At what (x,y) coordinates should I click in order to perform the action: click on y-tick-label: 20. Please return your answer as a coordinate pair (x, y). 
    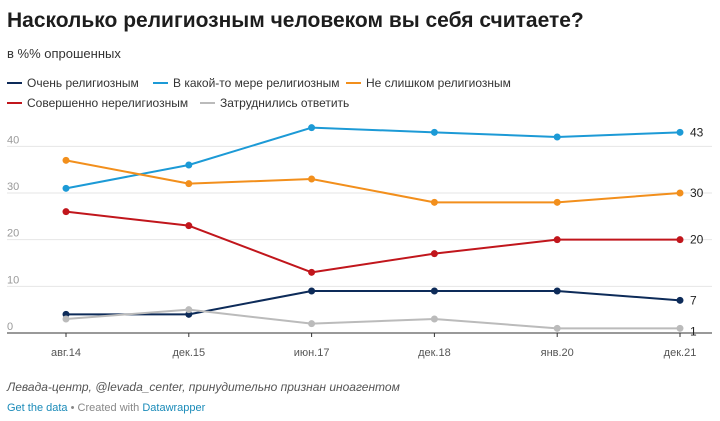
    Looking at the image, I should click on (13, 234).